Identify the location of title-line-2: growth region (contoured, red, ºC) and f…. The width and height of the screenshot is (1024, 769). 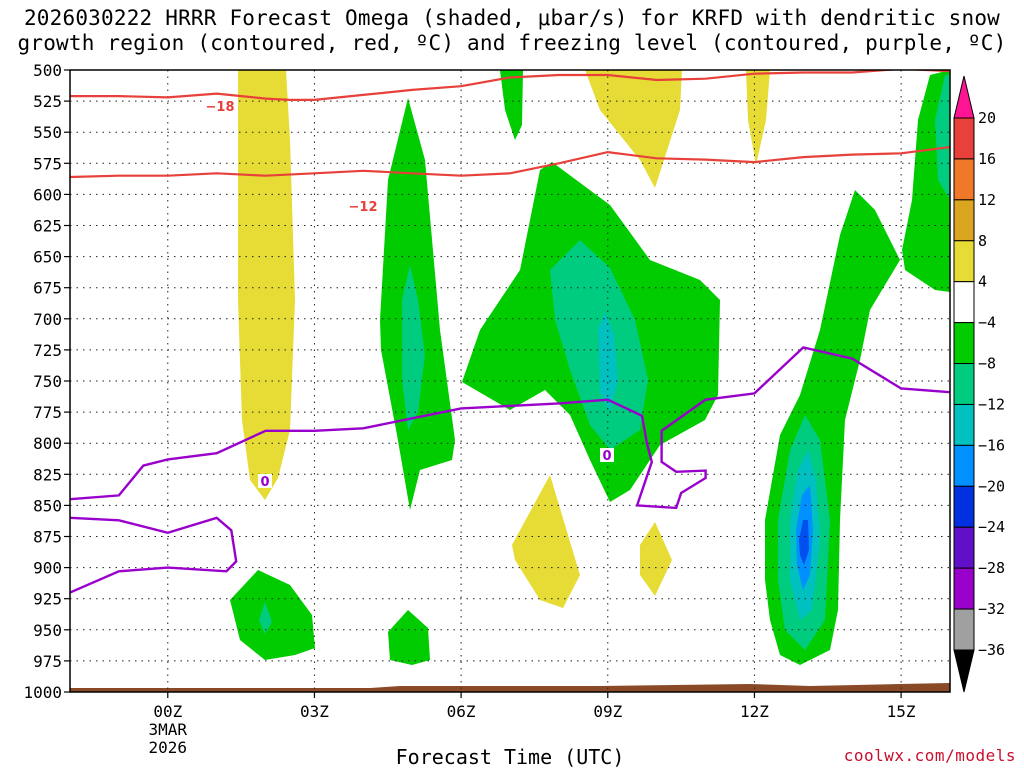
(512, 43).